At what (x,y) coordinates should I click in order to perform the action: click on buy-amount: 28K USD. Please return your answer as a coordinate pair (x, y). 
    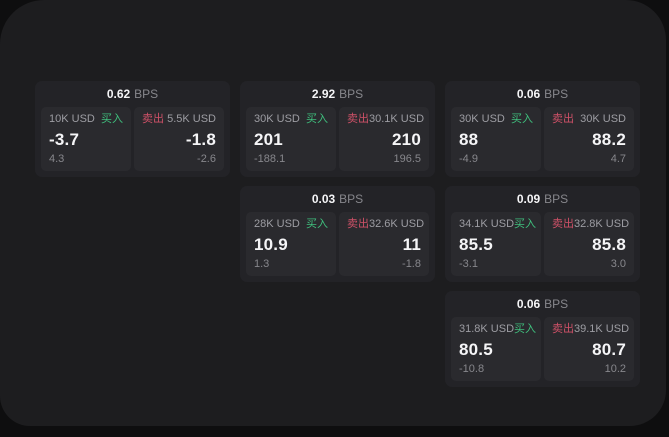
    Looking at the image, I should click on (277, 224).